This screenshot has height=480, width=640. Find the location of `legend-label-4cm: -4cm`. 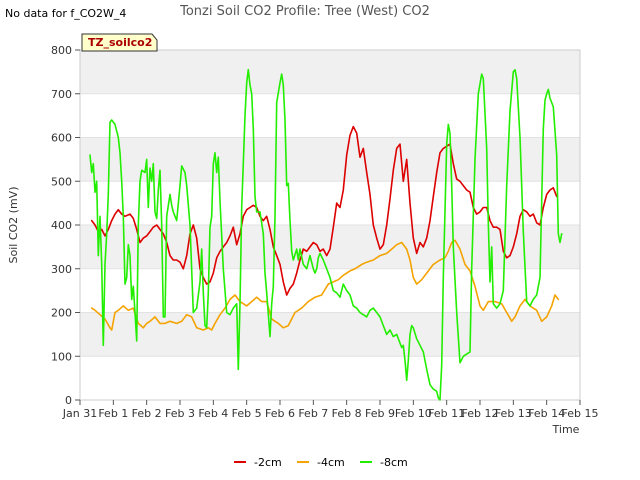

legend-label-4cm: -4cm is located at coordinates (331, 462).